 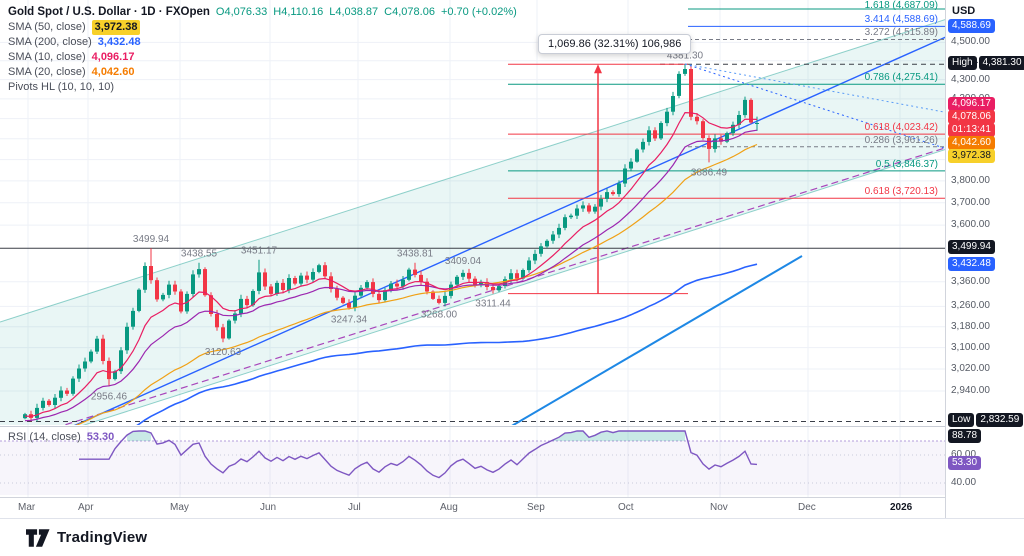 I want to click on price-badge: 3,432.48, so click(x=971, y=264).